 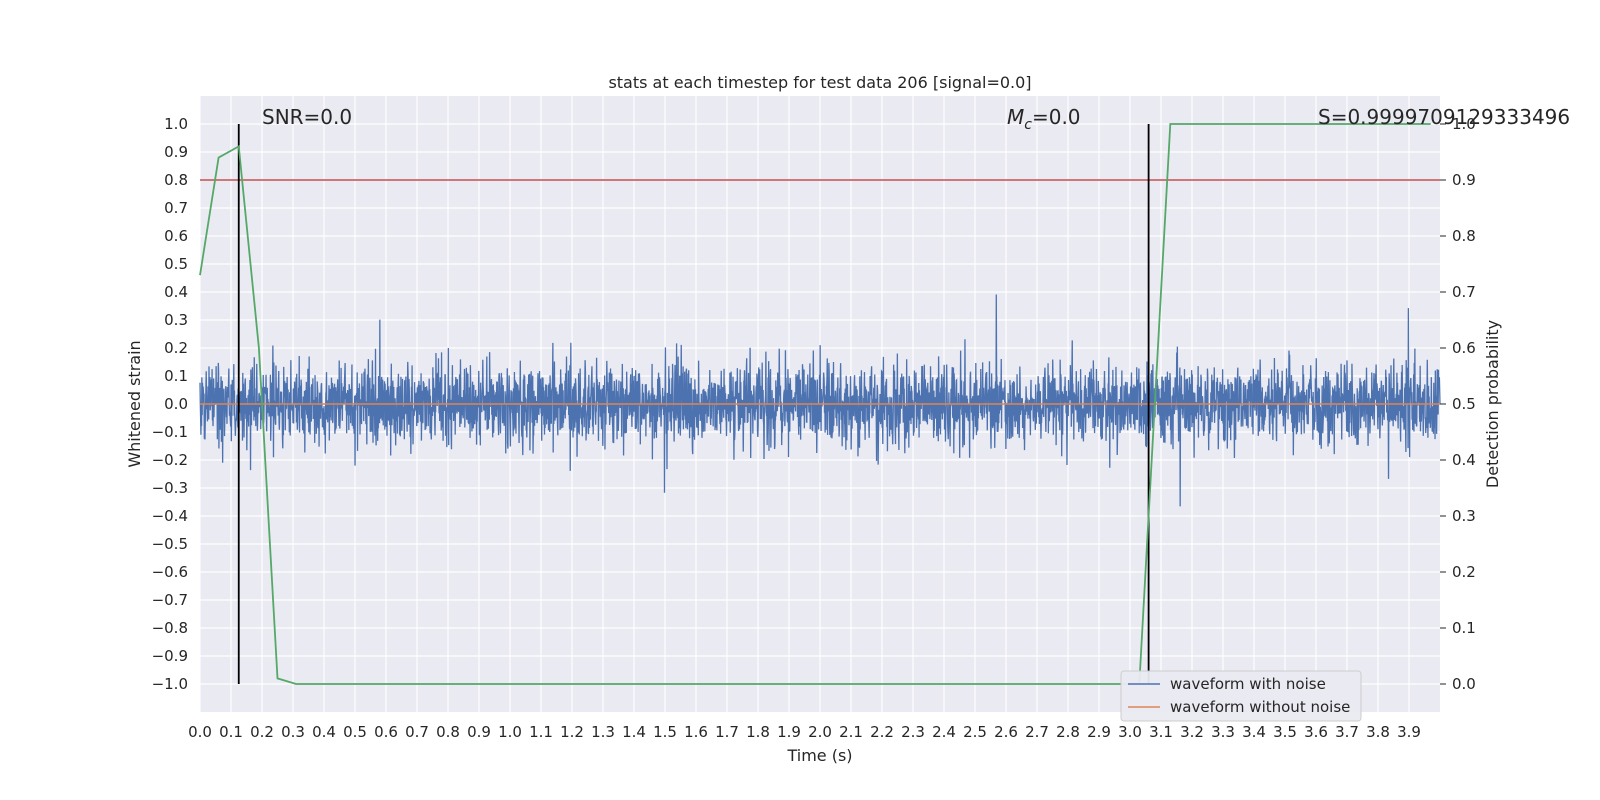 What do you see at coordinates (1254, 732) in the screenshot?
I see `x-tick-label: 3.4` at bounding box center [1254, 732].